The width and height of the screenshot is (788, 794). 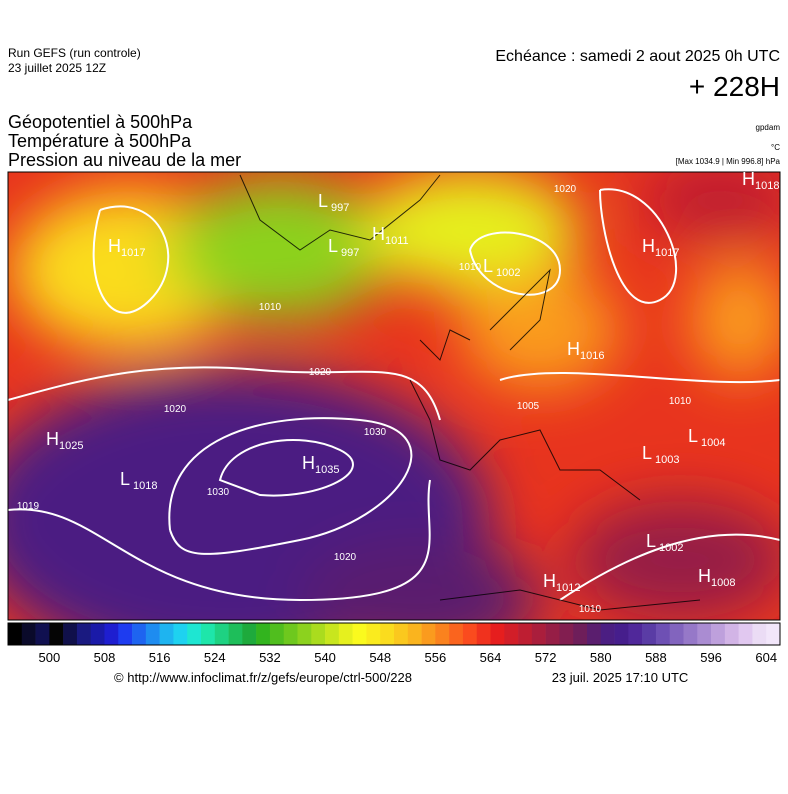 What do you see at coordinates (325, 657) in the screenshot?
I see `colorbar-tick-label: 540` at bounding box center [325, 657].